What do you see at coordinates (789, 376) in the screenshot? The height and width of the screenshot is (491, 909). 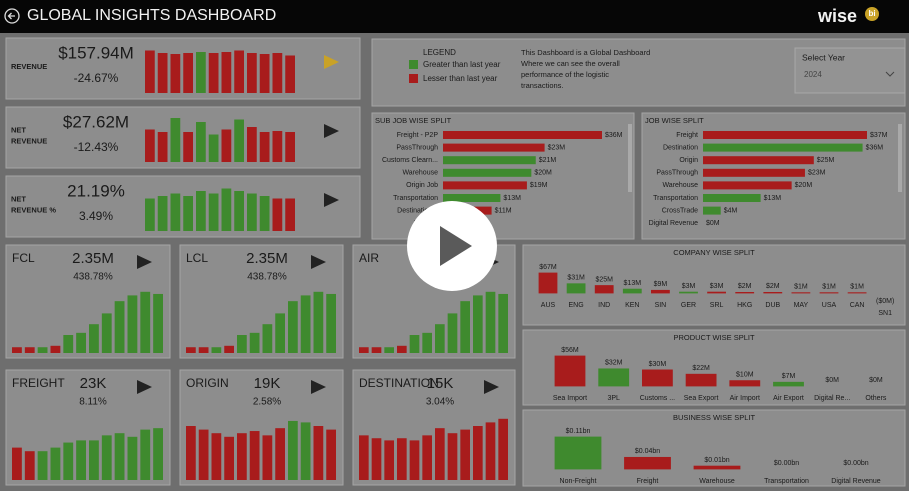 I see `value-label: $7M` at bounding box center [789, 376].